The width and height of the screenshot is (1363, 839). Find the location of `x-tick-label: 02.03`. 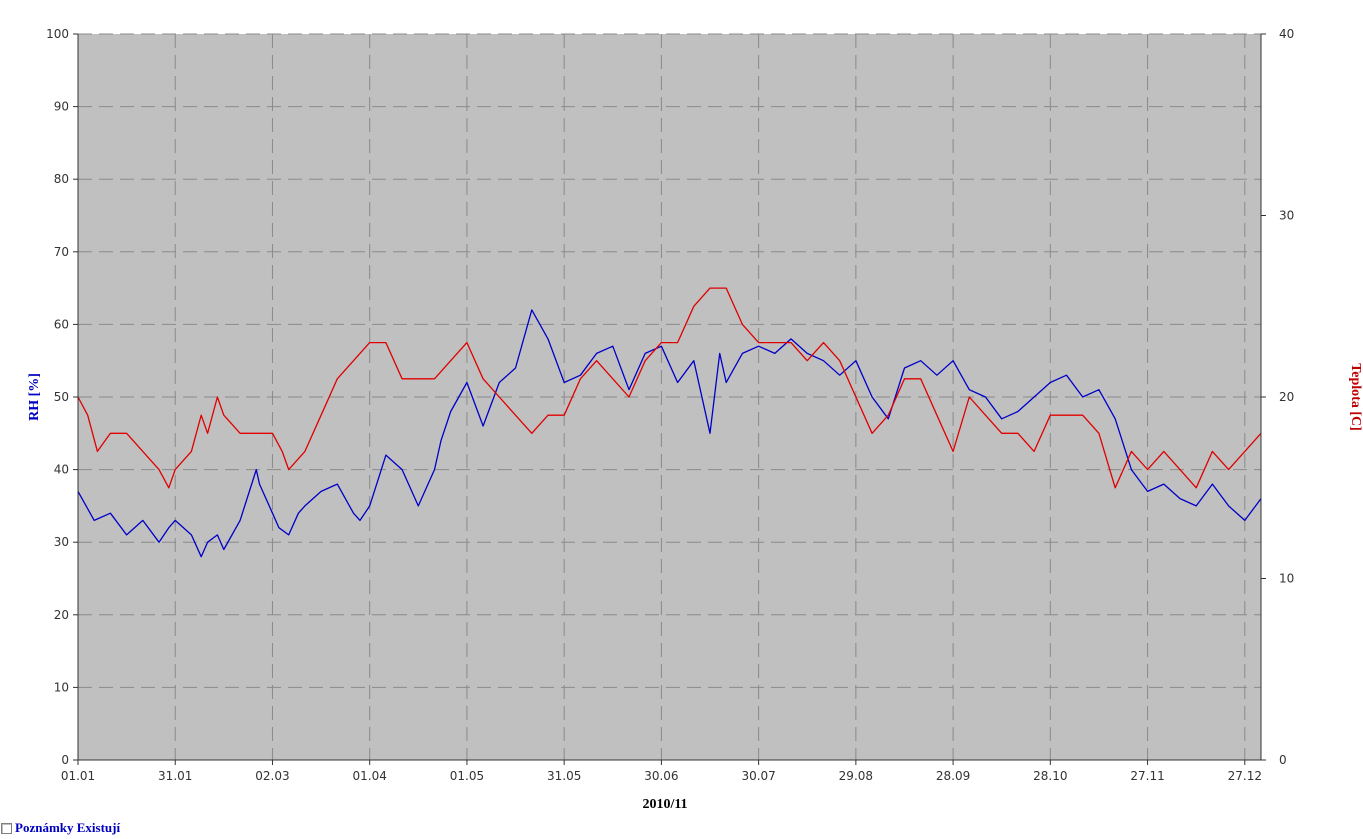

x-tick-label: 02.03 is located at coordinates (272, 776).